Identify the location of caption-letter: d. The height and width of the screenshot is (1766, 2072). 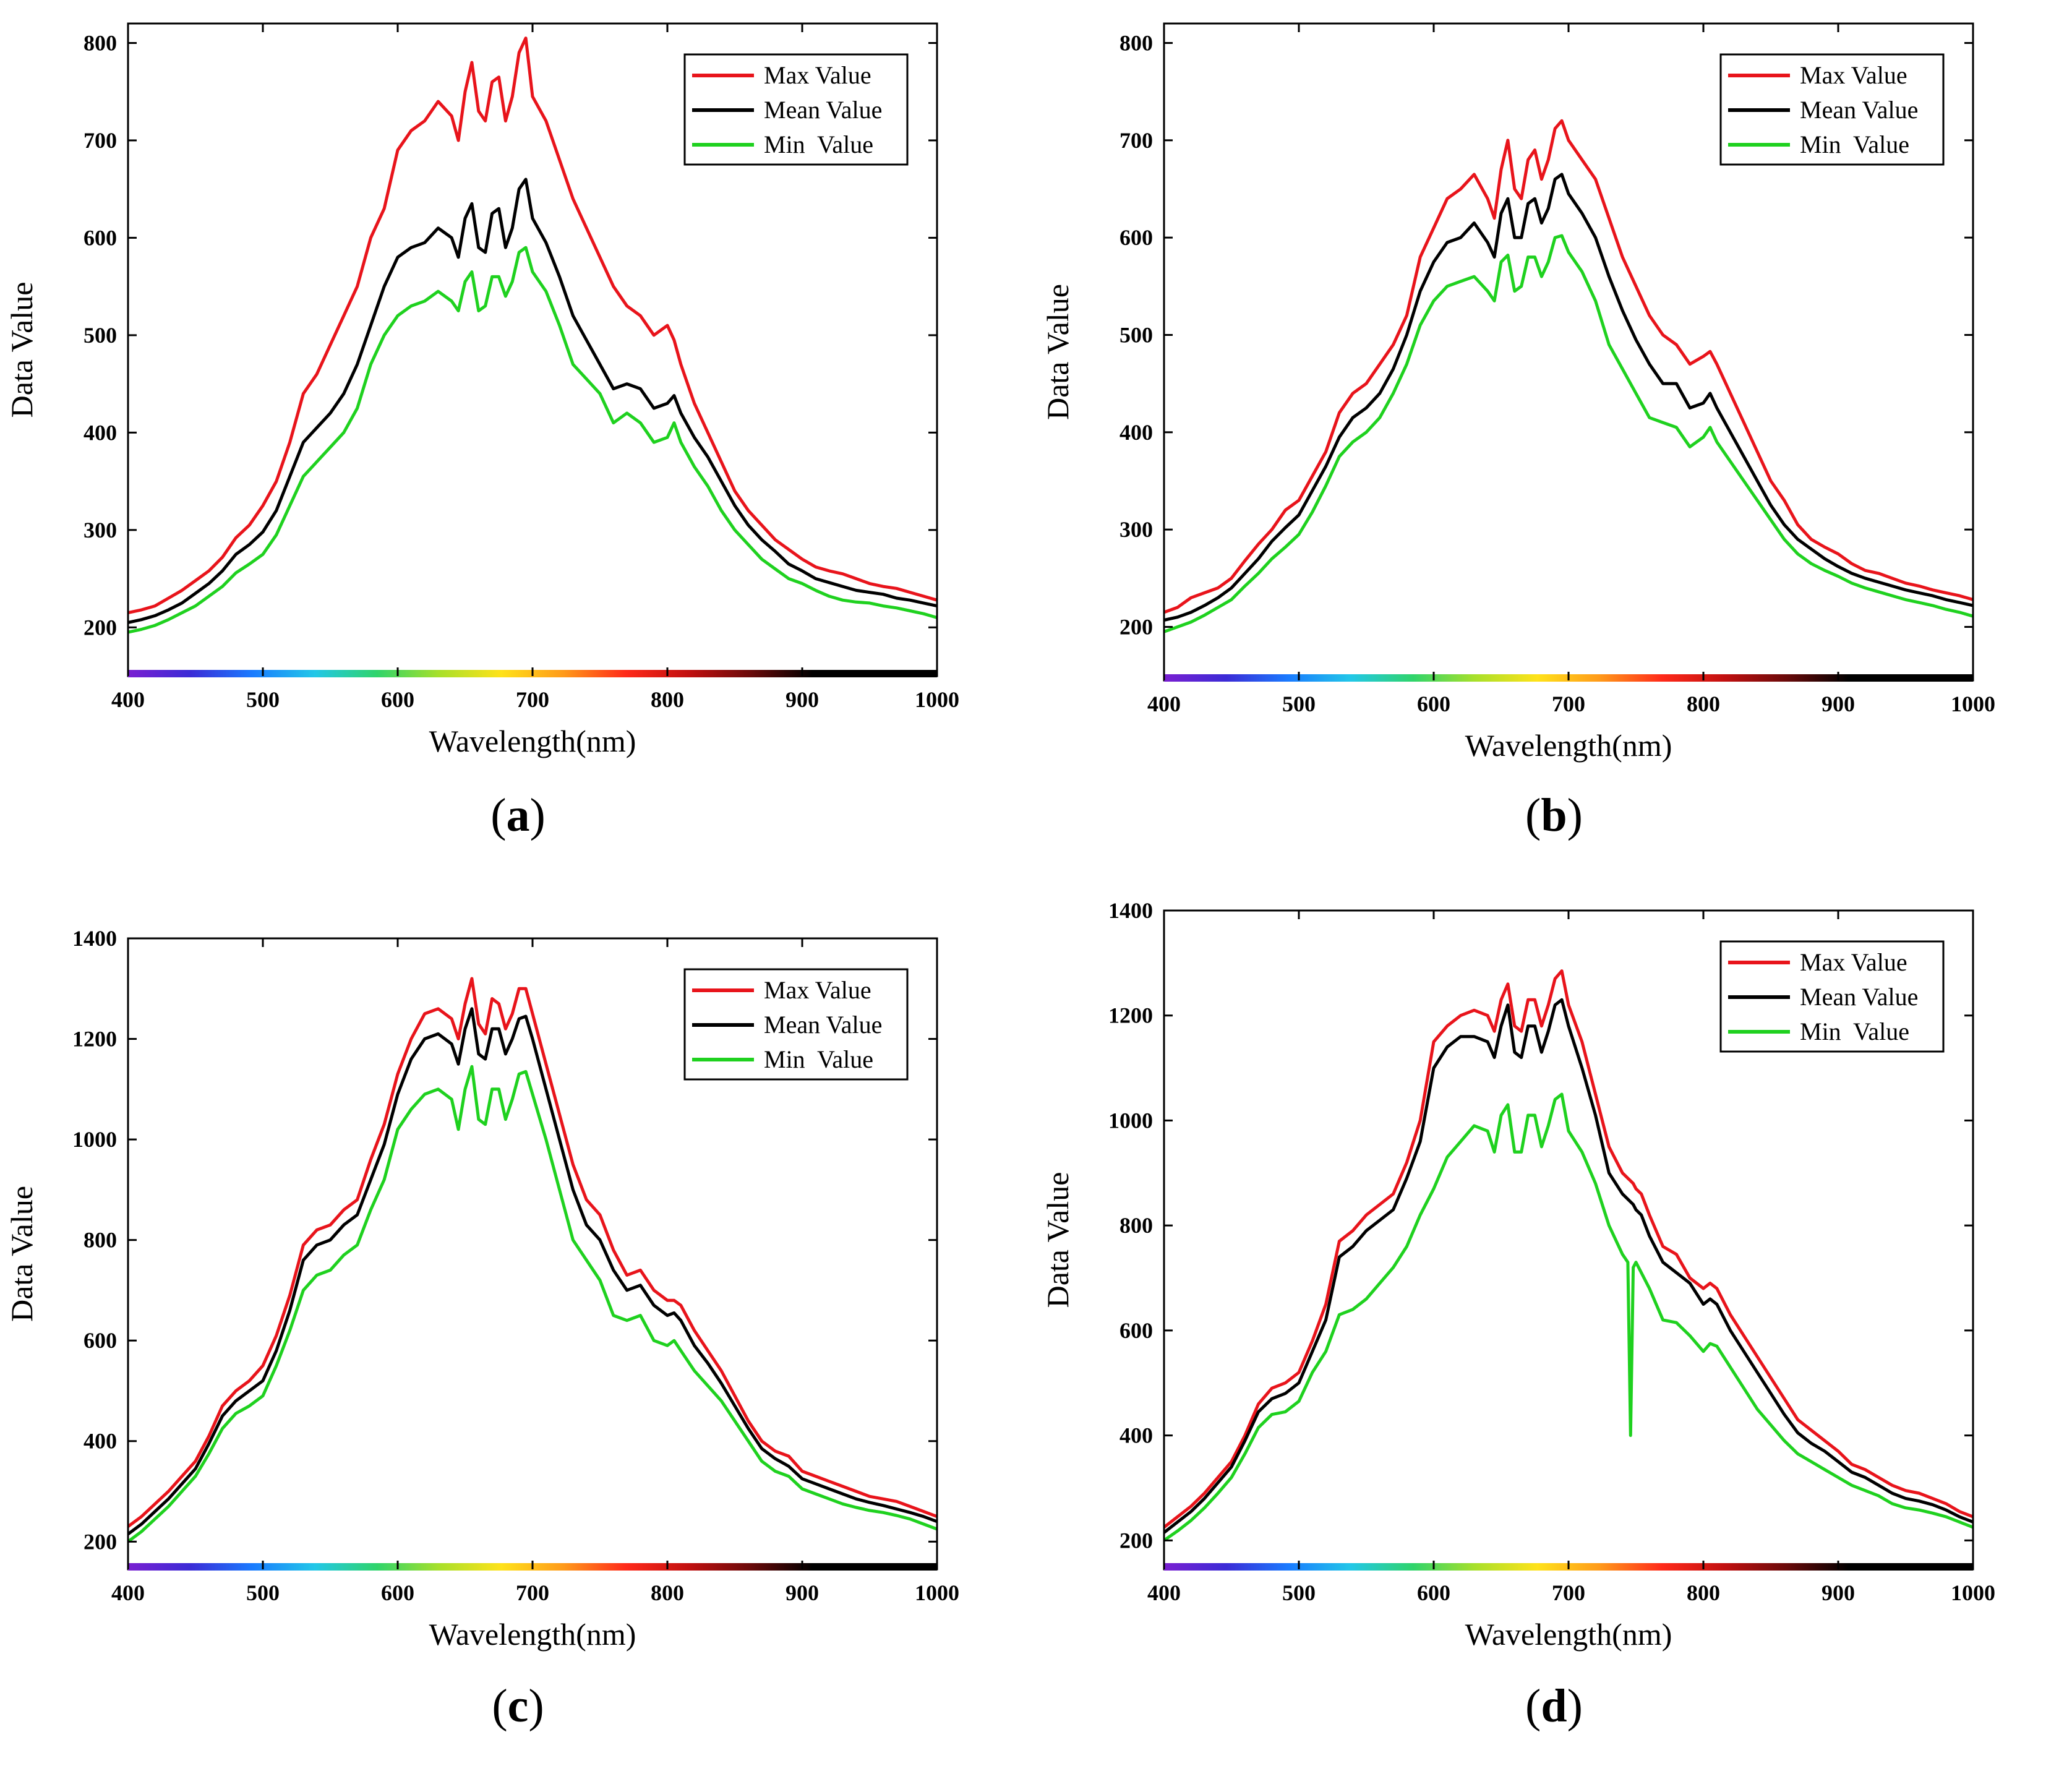
(1554, 1706).